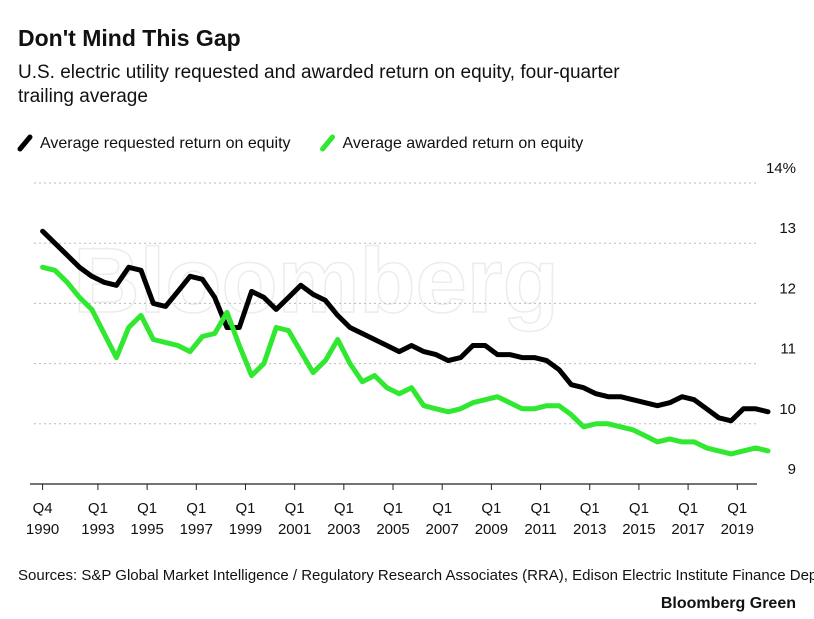 Image resolution: width=814 pixels, height=619 pixels. Describe the element at coordinates (442, 529) in the screenshot. I see `x-tick-label: 2007` at that location.